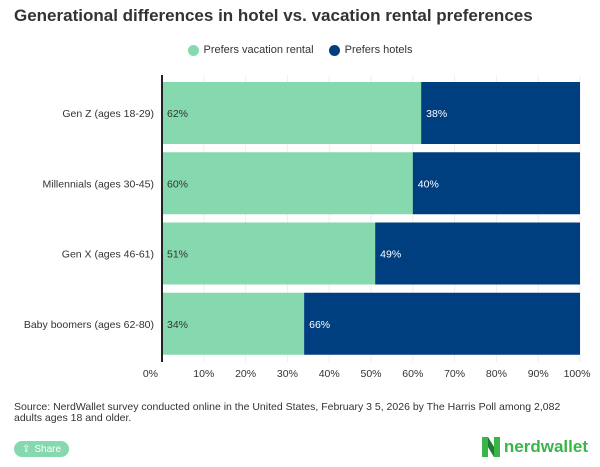 This screenshot has width=600, height=467. What do you see at coordinates (538, 374) in the screenshot?
I see `x-tick-label: 90%` at bounding box center [538, 374].